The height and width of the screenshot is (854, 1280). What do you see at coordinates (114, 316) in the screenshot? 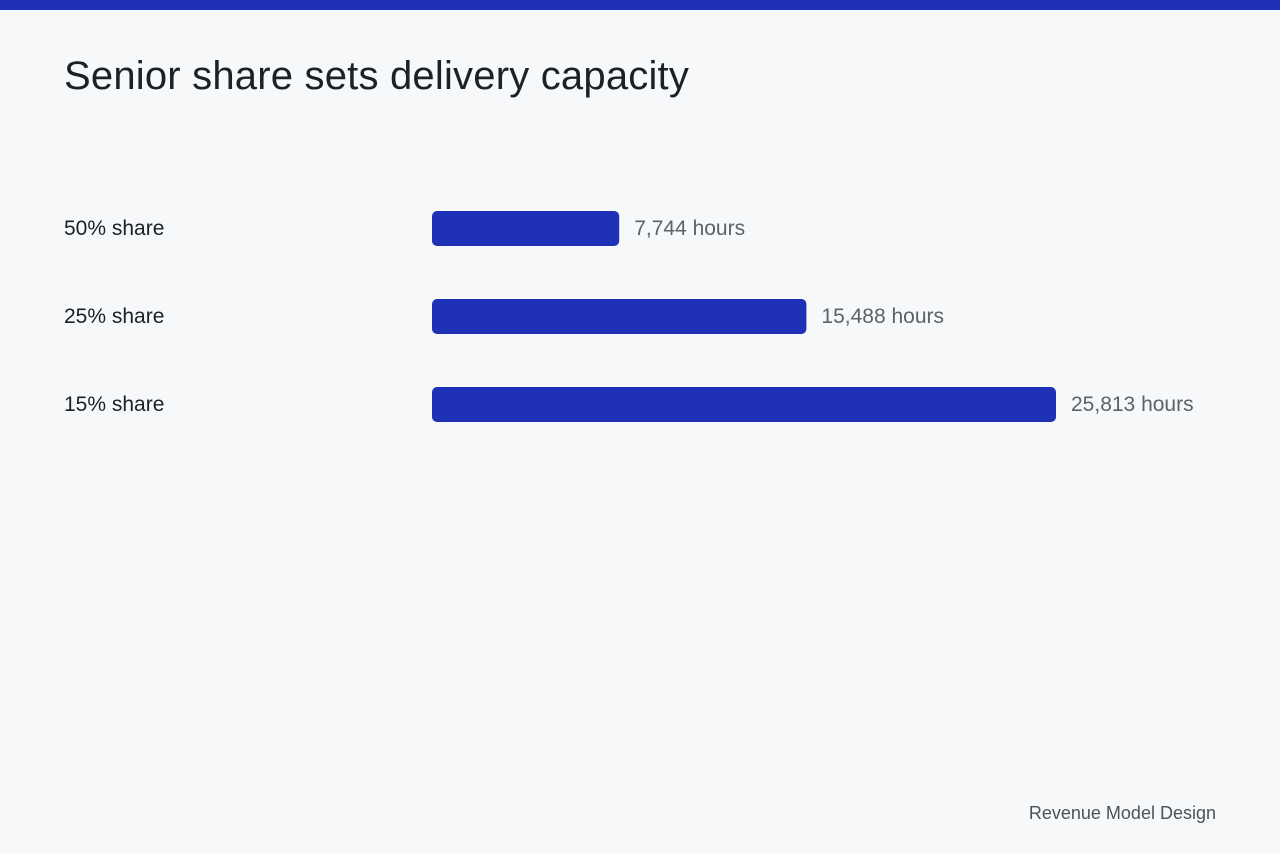
I see `category-label: 25% share` at bounding box center [114, 316].